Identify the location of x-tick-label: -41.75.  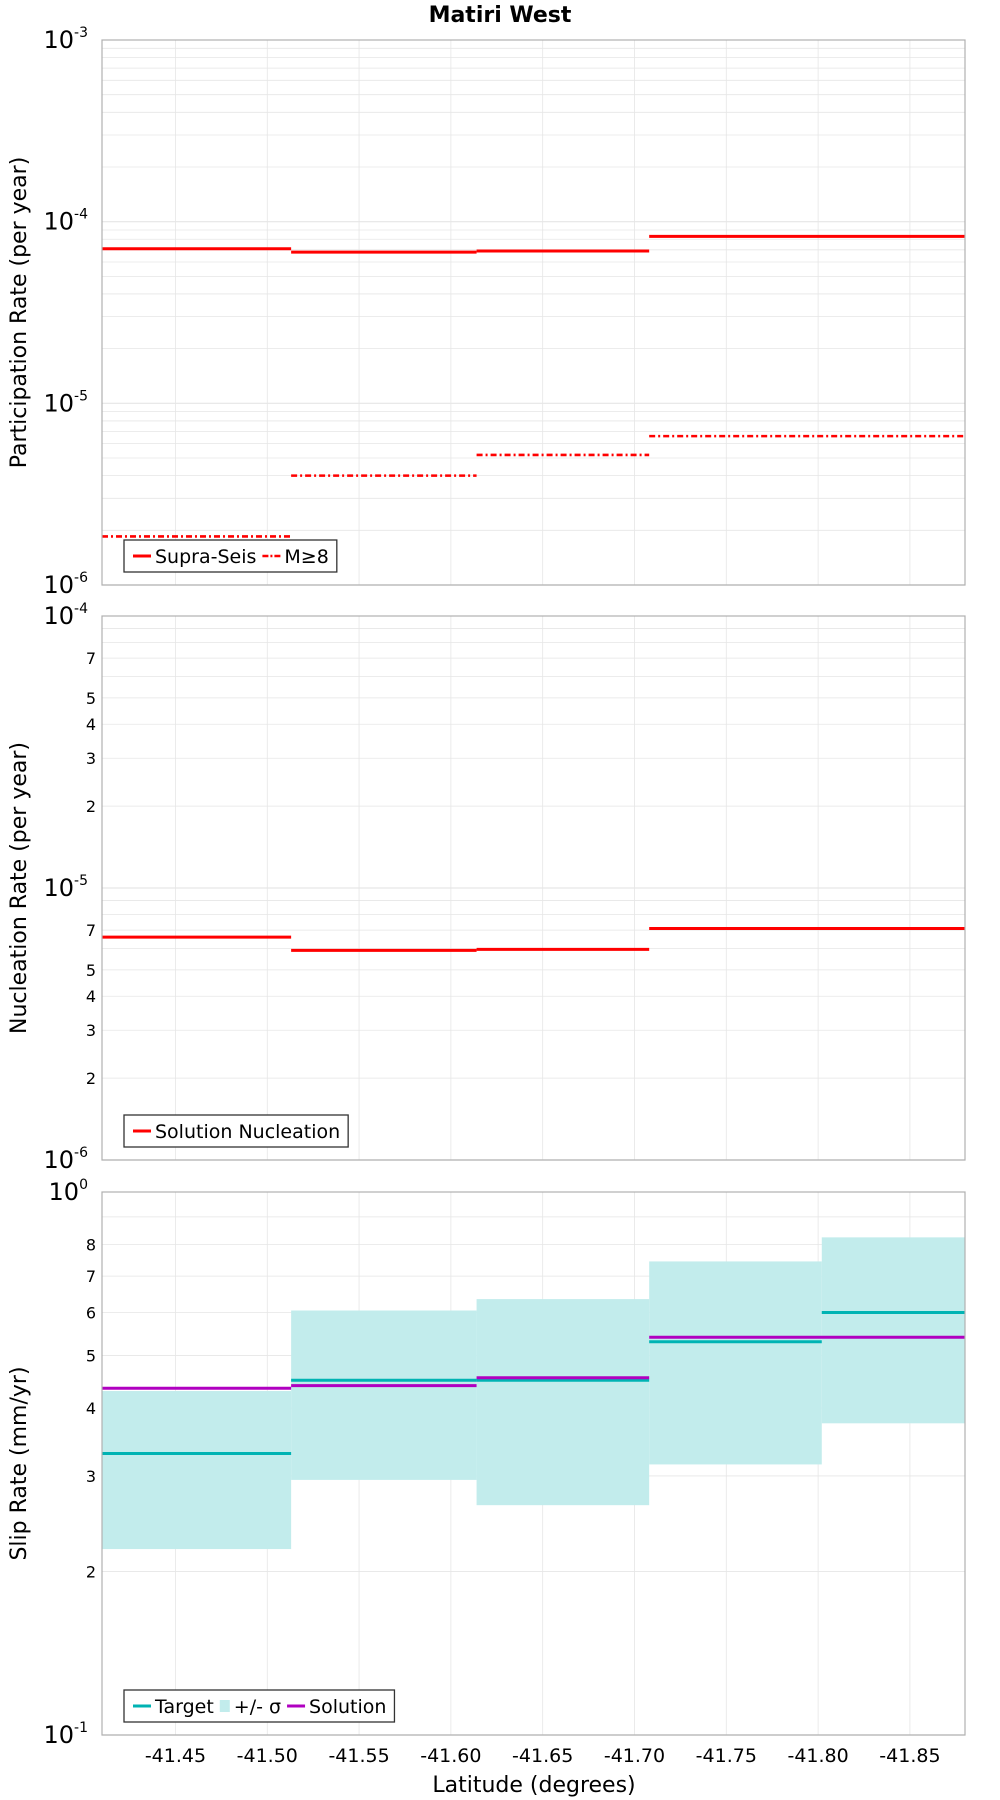
(726, 1756).